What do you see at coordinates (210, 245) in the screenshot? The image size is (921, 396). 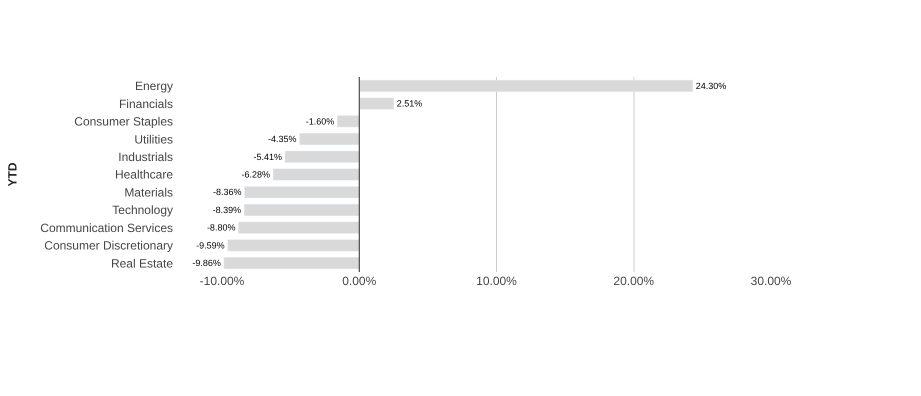 I see `data-label: -9.59%` at bounding box center [210, 245].